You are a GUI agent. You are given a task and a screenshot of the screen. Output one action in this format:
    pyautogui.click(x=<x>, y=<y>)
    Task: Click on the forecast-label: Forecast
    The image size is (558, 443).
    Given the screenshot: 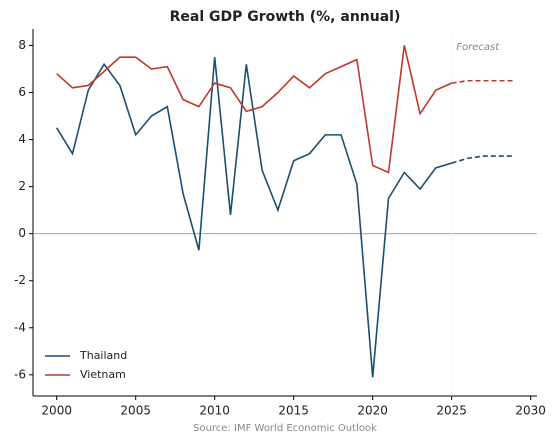 What is the action you would take?
    pyautogui.click(x=478, y=47)
    